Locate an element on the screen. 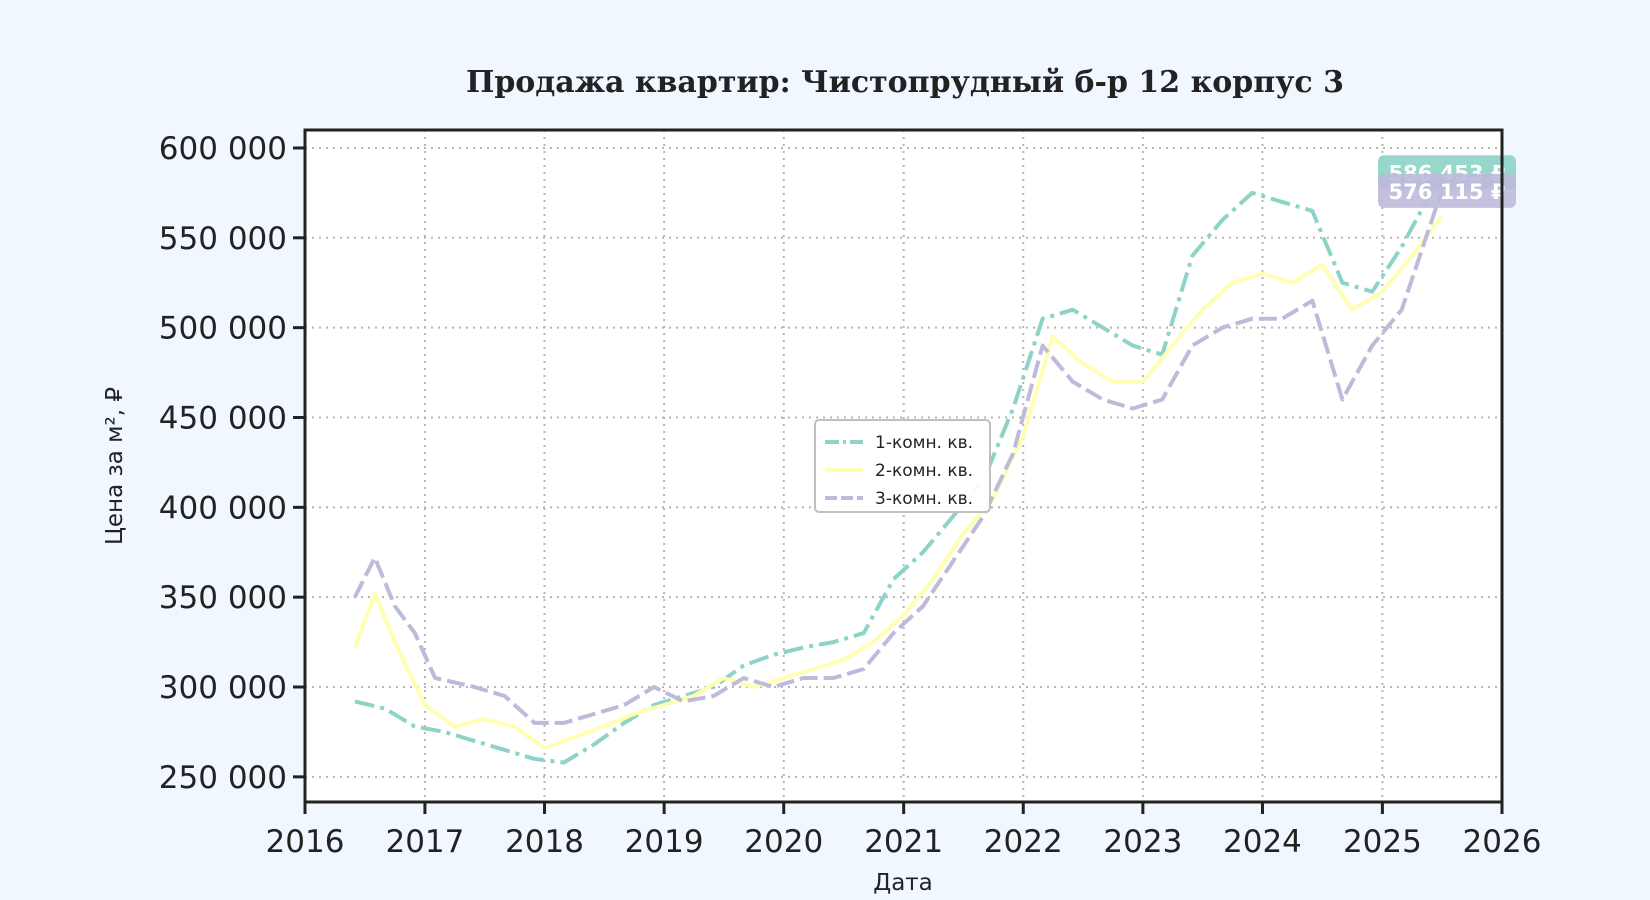 This screenshot has width=1650, height=900. end-label-badge is located at coordinates (1447, 190).